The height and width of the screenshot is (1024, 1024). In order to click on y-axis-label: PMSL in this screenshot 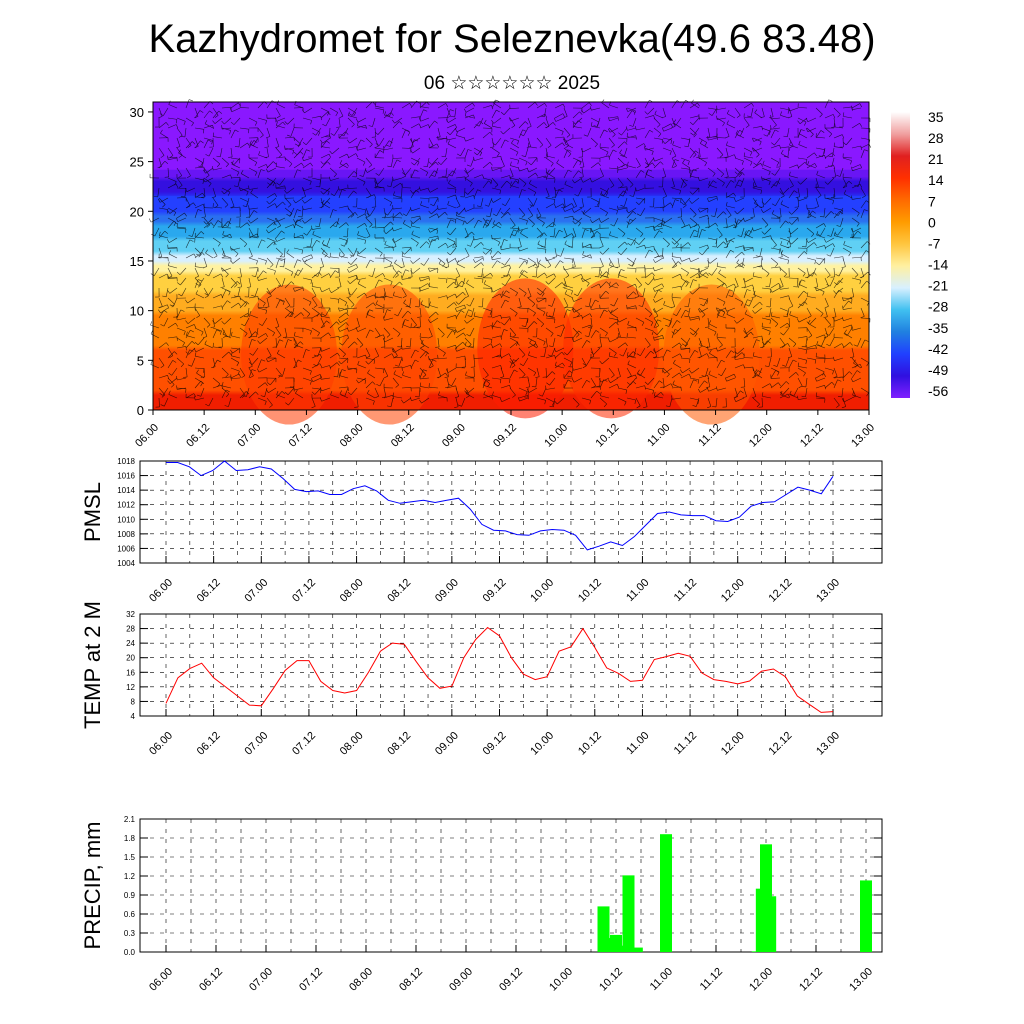, I will do `click(92, 512)`.